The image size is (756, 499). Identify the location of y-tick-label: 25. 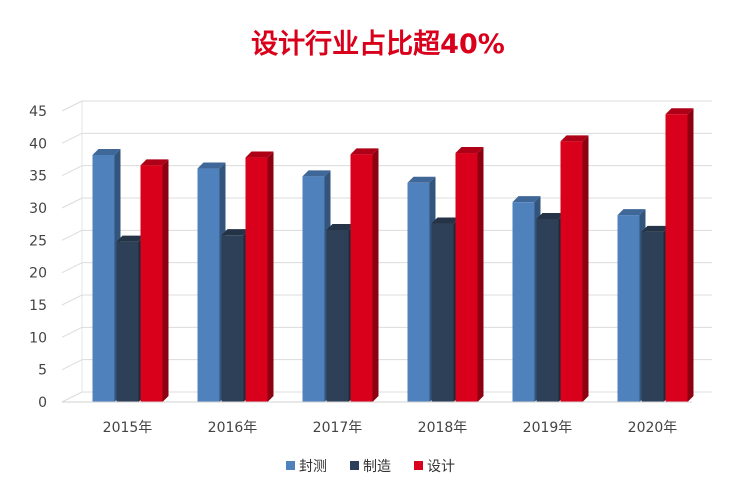
(38, 241).